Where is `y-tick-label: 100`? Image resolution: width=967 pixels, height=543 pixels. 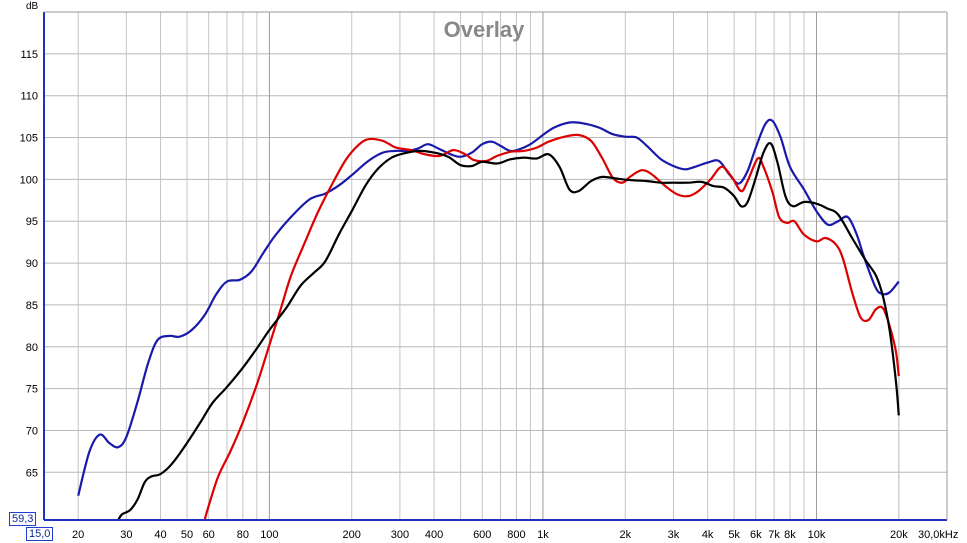
y-tick-label: 100 is located at coordinates (29, 180).